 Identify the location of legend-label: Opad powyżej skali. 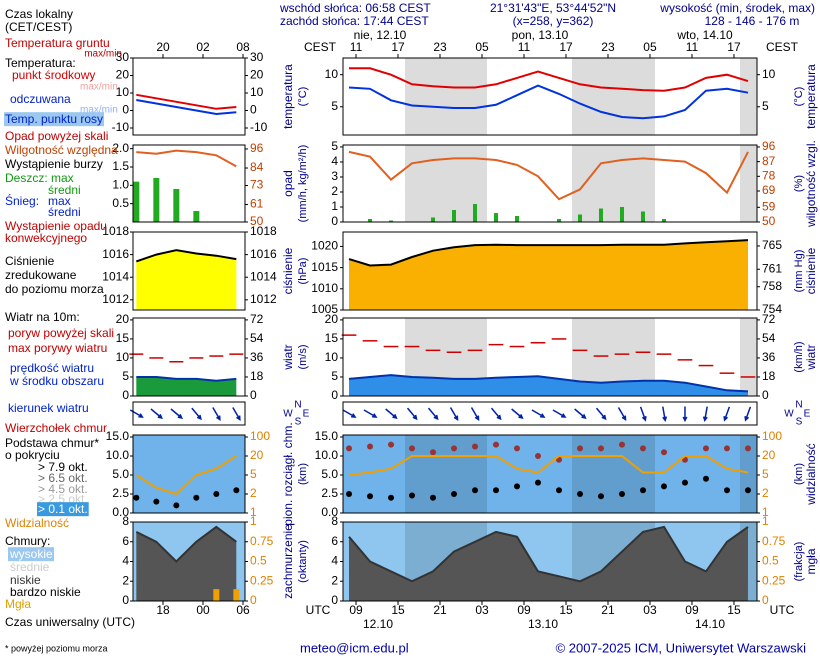
(56, 136).